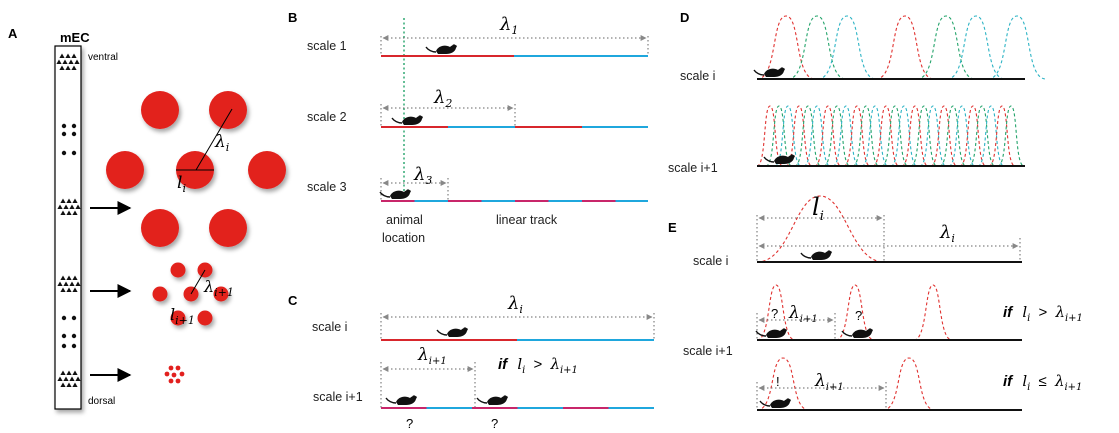  Describe the element at coordinates (221, 143) in the screenshot. I see `lambda-i-label: λi` at that location.